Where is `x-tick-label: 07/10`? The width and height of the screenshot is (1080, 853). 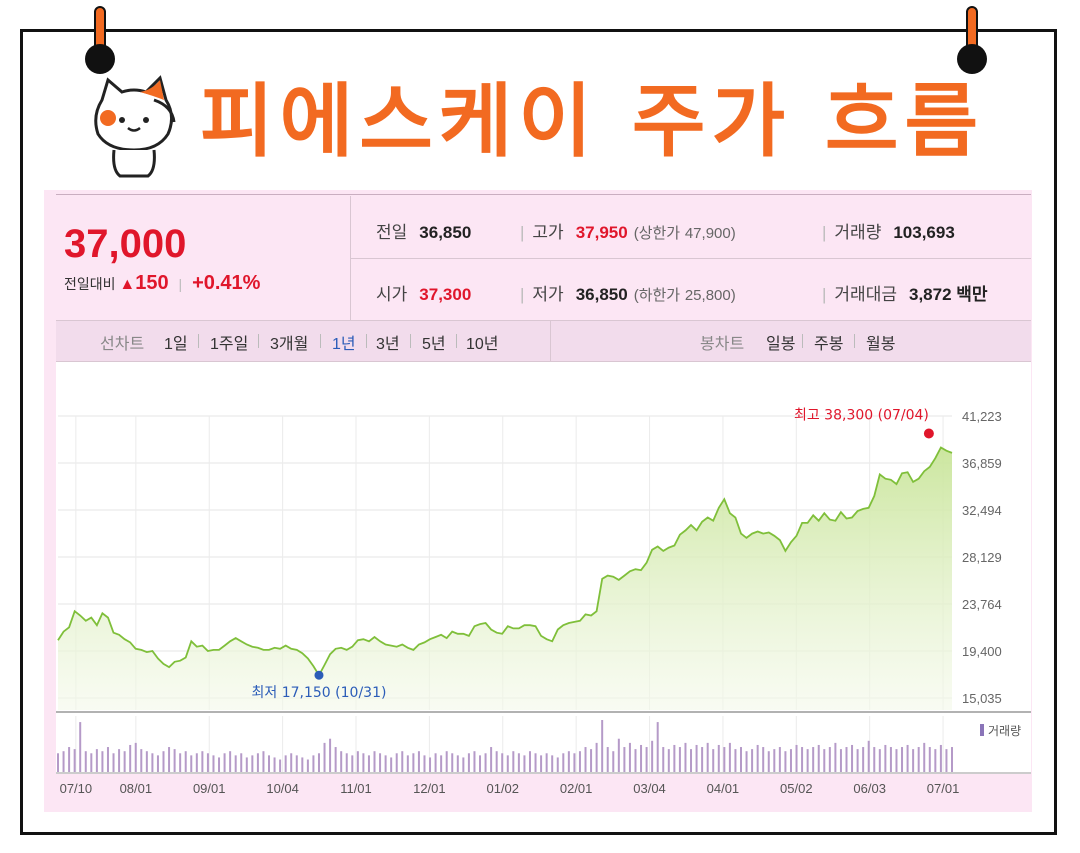
x-tick-label: 07/10 is located at coordinates (76, 788).